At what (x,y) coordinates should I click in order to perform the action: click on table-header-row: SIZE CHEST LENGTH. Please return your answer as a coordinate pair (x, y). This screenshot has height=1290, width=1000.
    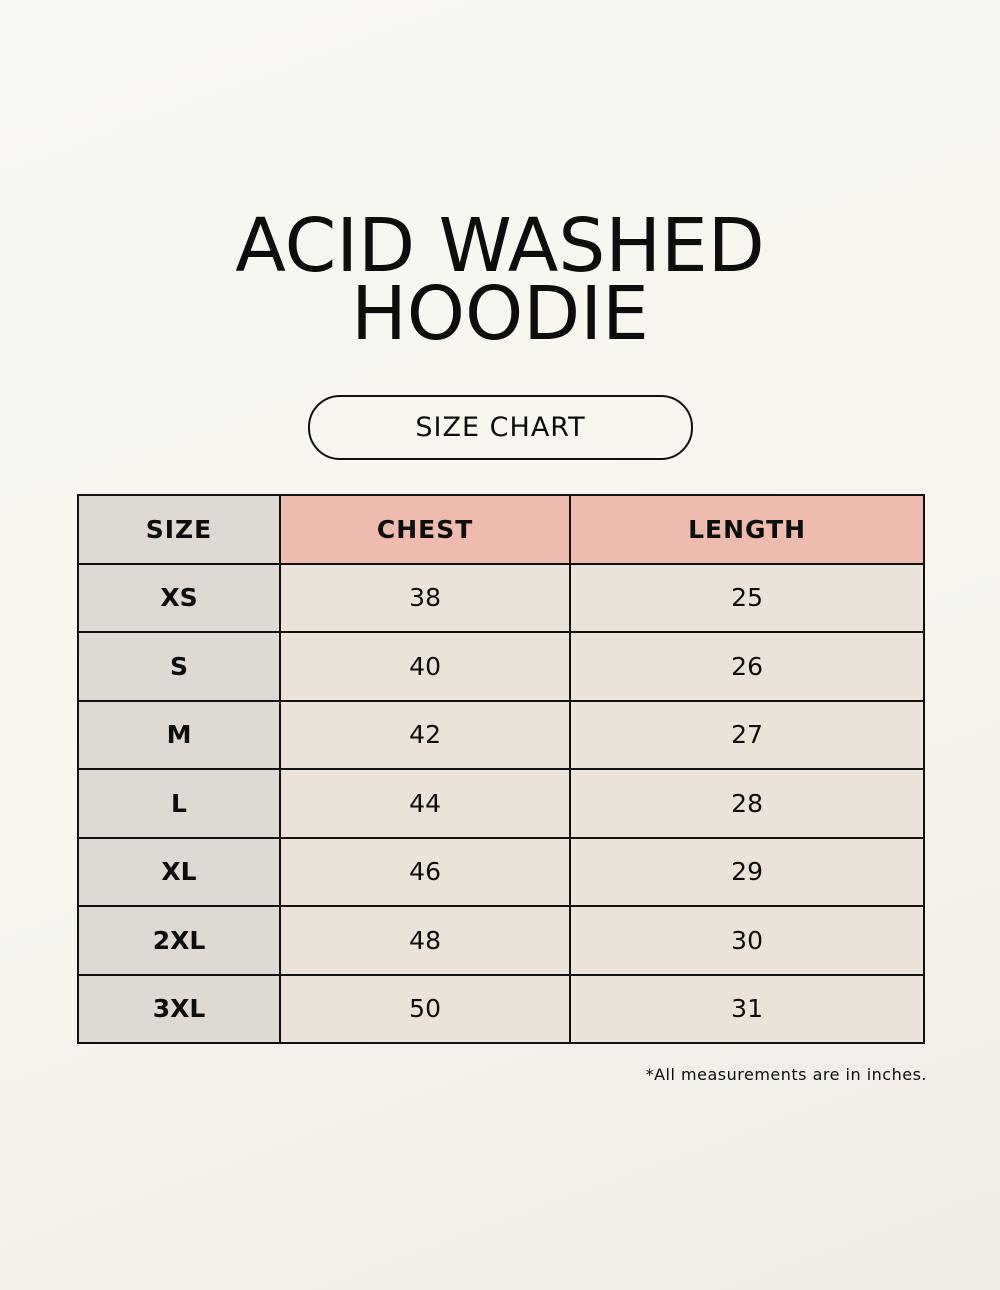
    Looking at the image, I should click on (500, 529).